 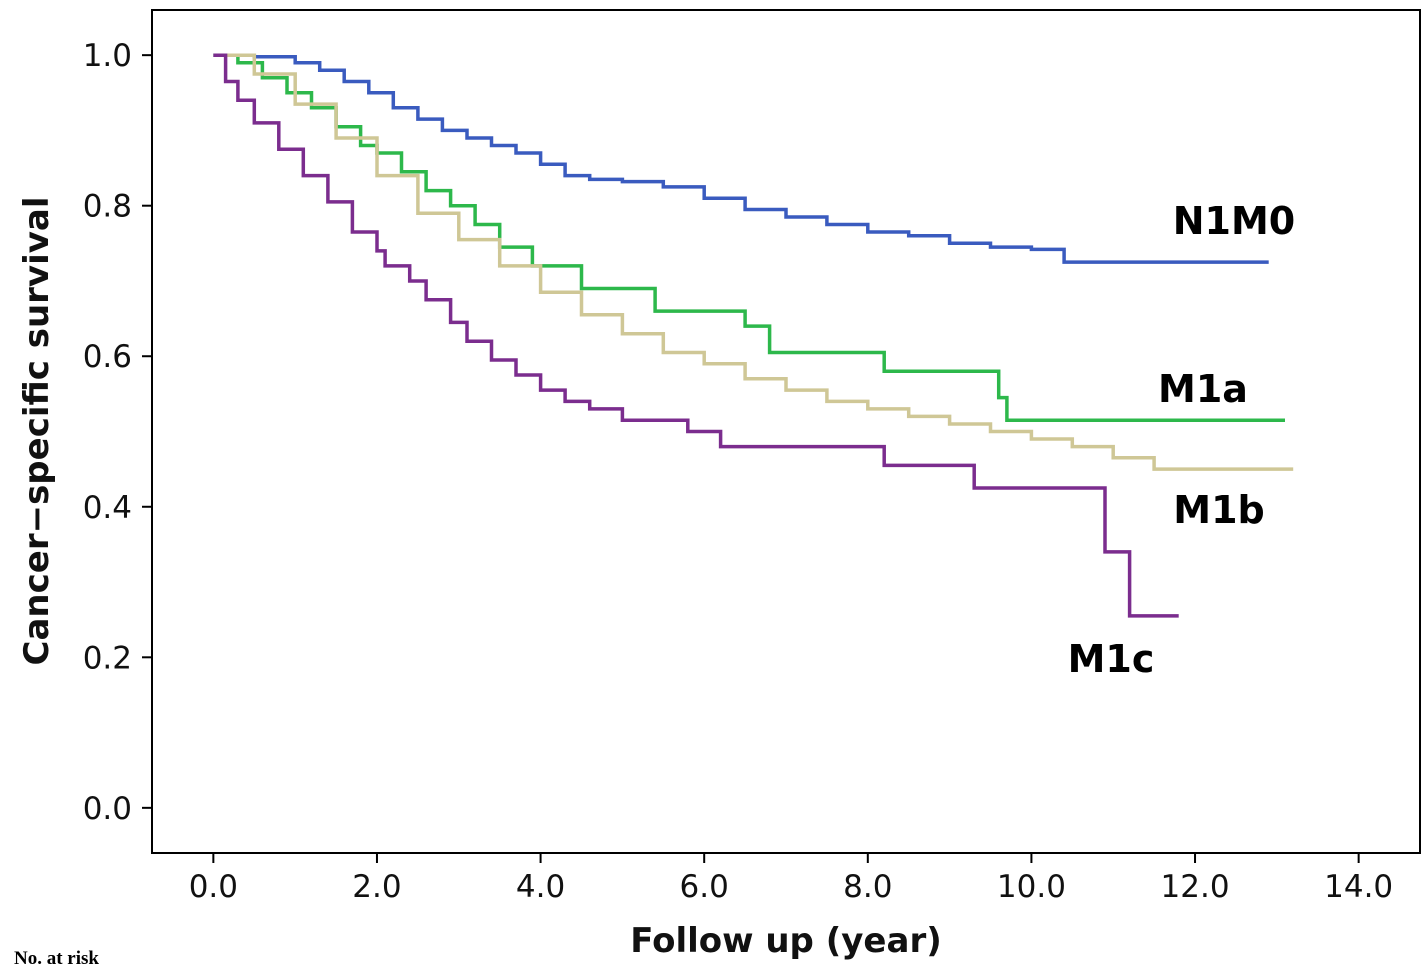 I want to click on series-label-n1m0: N1M0, so click(x=1234, y=221).